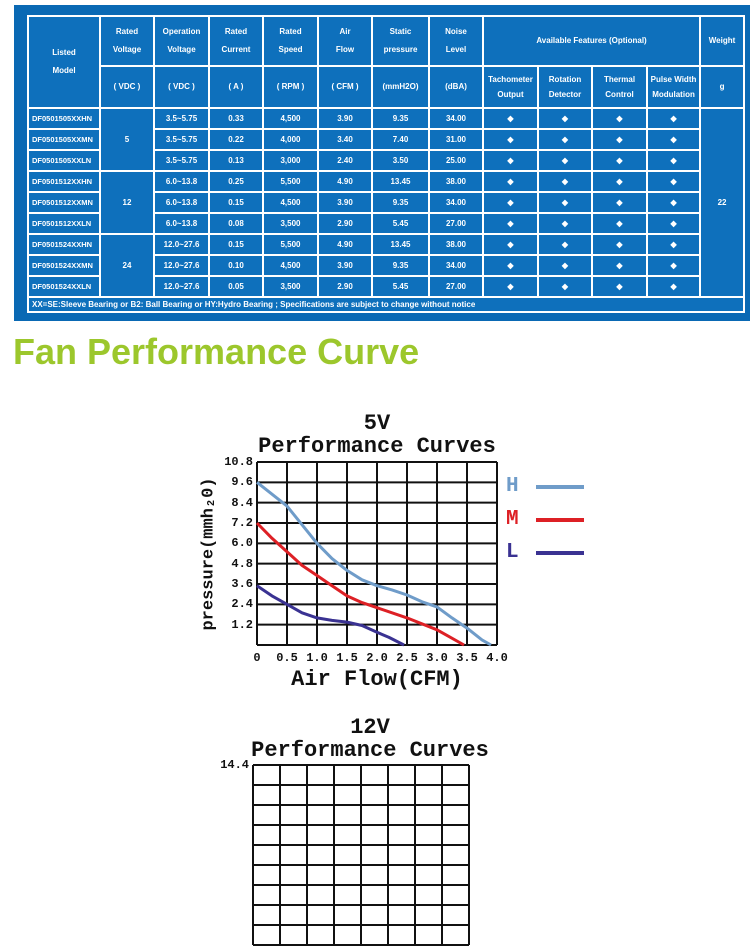 Image resolution: width=750 pixels, height=947 pixels. What do you see at coordinates (64, 181) in the screenshot?
I see `cell-model: DF0501512XXHN` at bounding box center [64, 181].